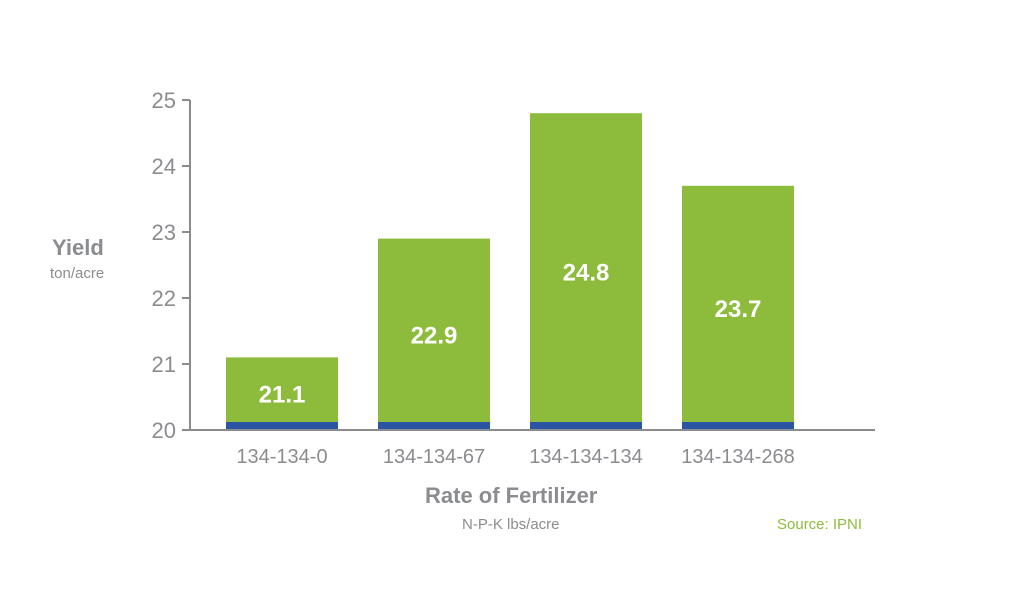 The image size is (1020, 596). What do you see at coordinates (164, 166) in the screenshot?
I see `y-tick-label: 24` at bounding box center [164, 166].